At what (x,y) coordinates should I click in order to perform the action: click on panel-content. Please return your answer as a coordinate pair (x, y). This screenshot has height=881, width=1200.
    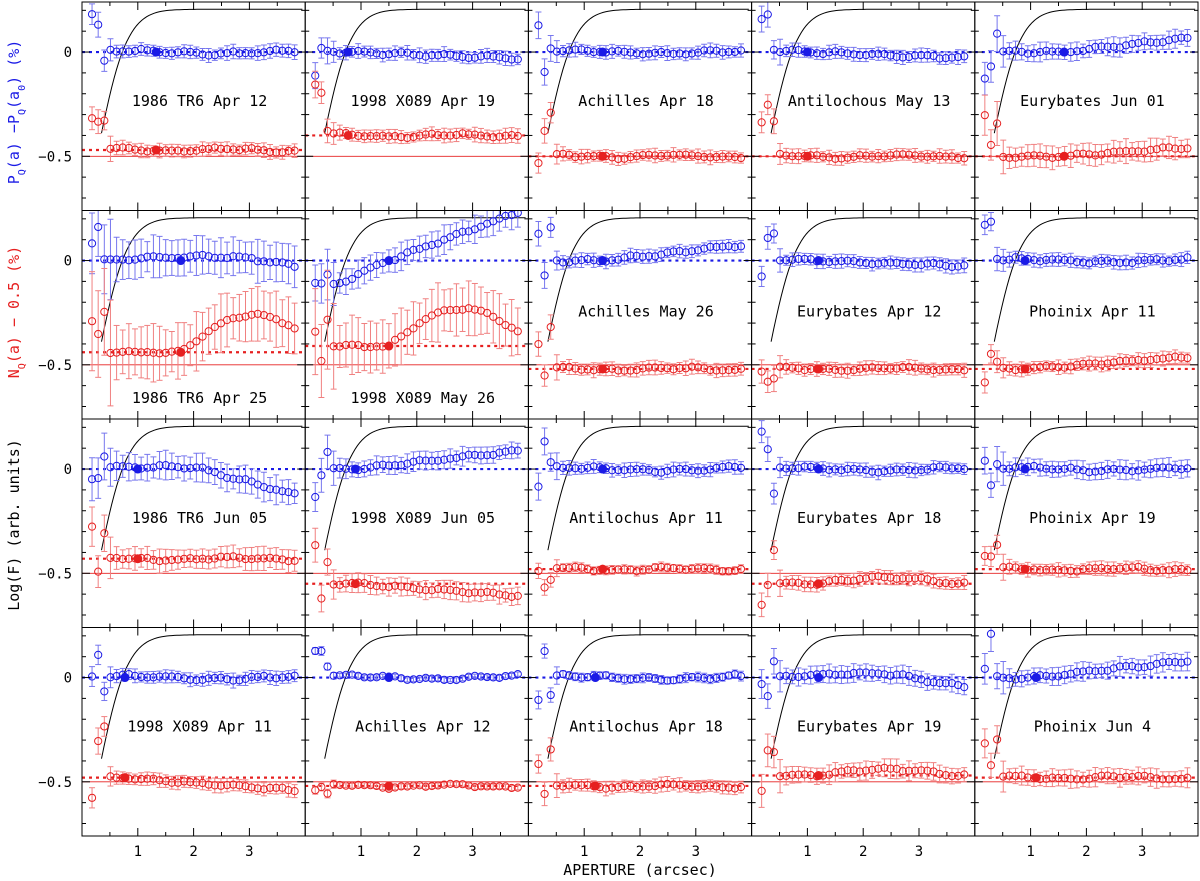
    Looking at the image, I should click on (1086, 503).